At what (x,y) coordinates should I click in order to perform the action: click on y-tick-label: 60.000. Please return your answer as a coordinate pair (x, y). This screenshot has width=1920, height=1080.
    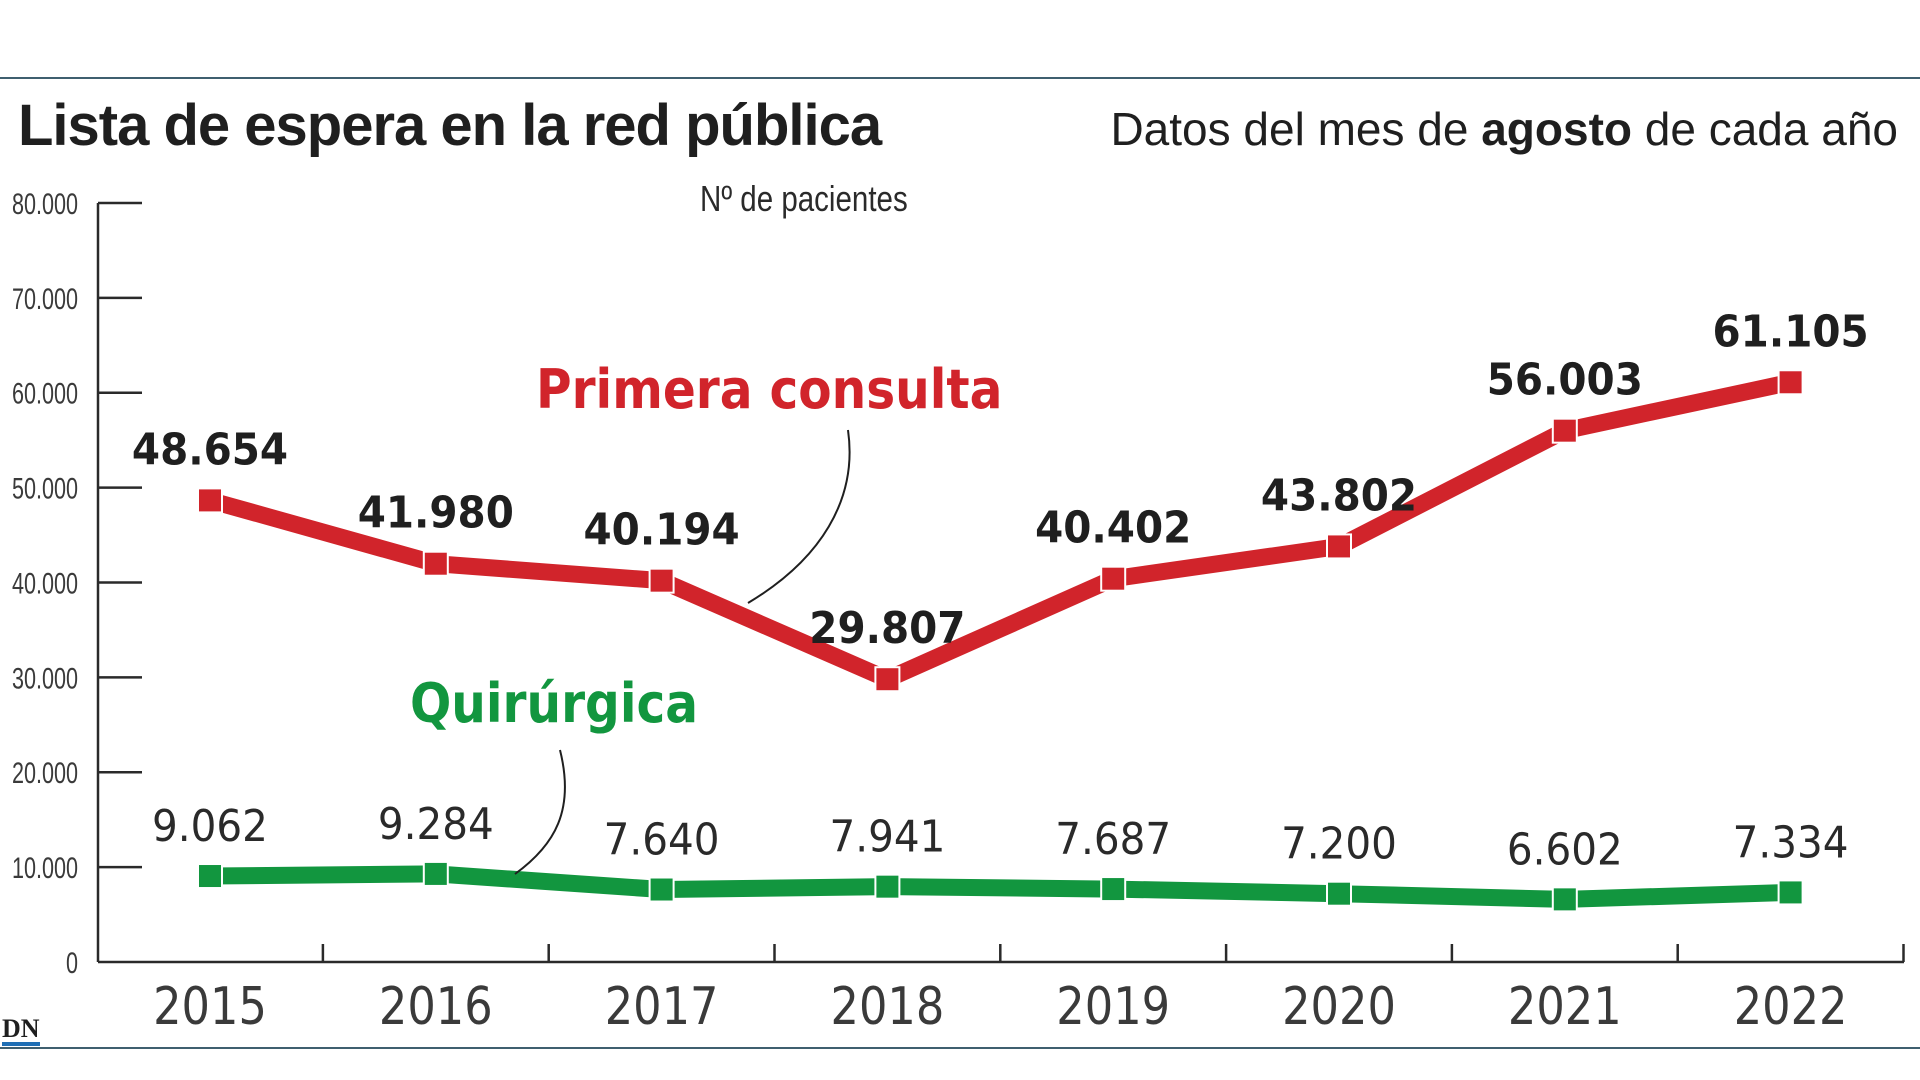
    Looking at the image, I should click on (45, 393).